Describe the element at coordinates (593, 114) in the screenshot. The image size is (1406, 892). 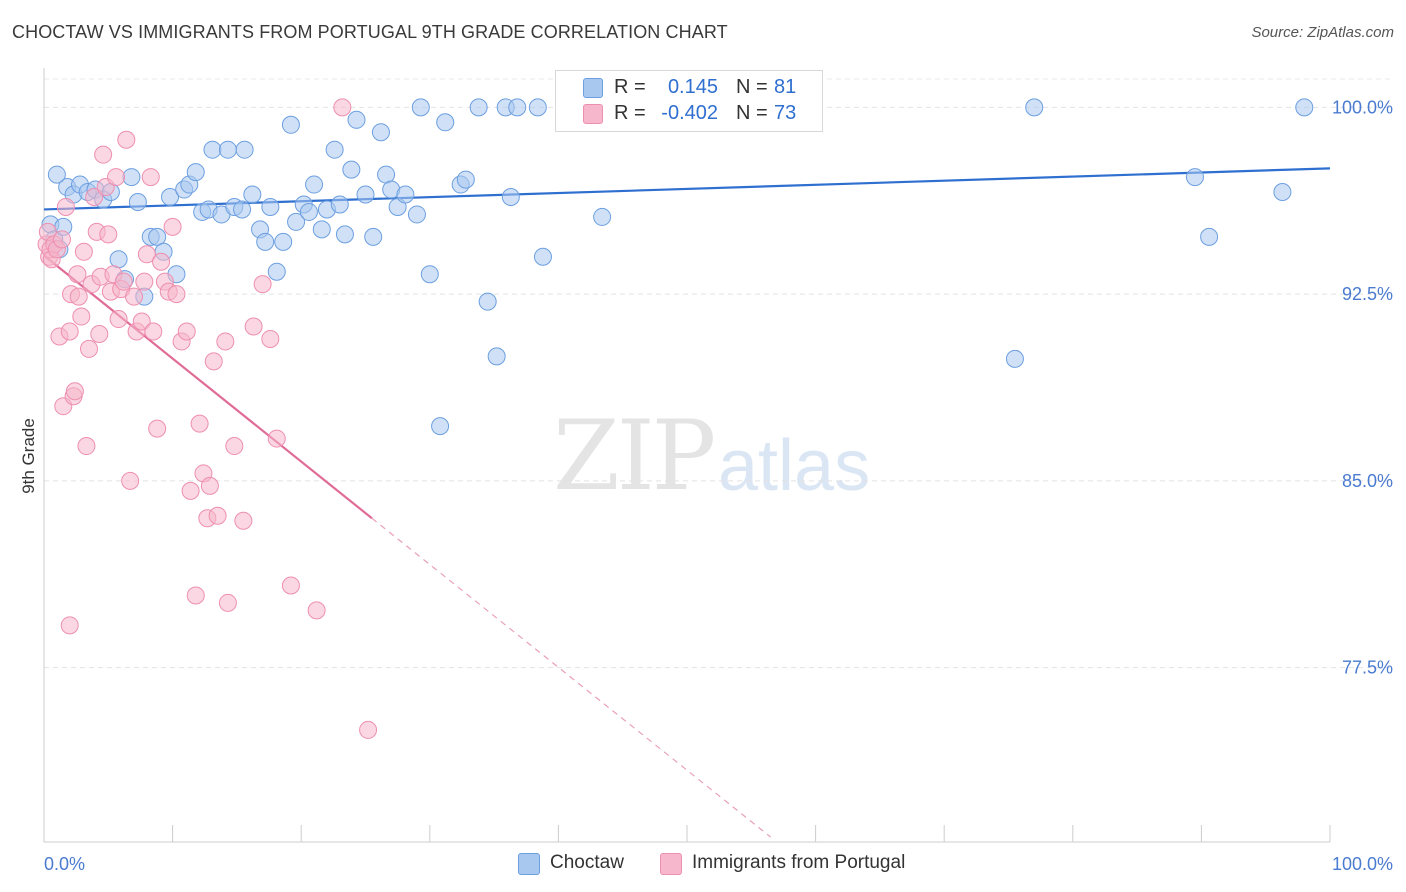
I see `legend-swatch-portugal` at that location.